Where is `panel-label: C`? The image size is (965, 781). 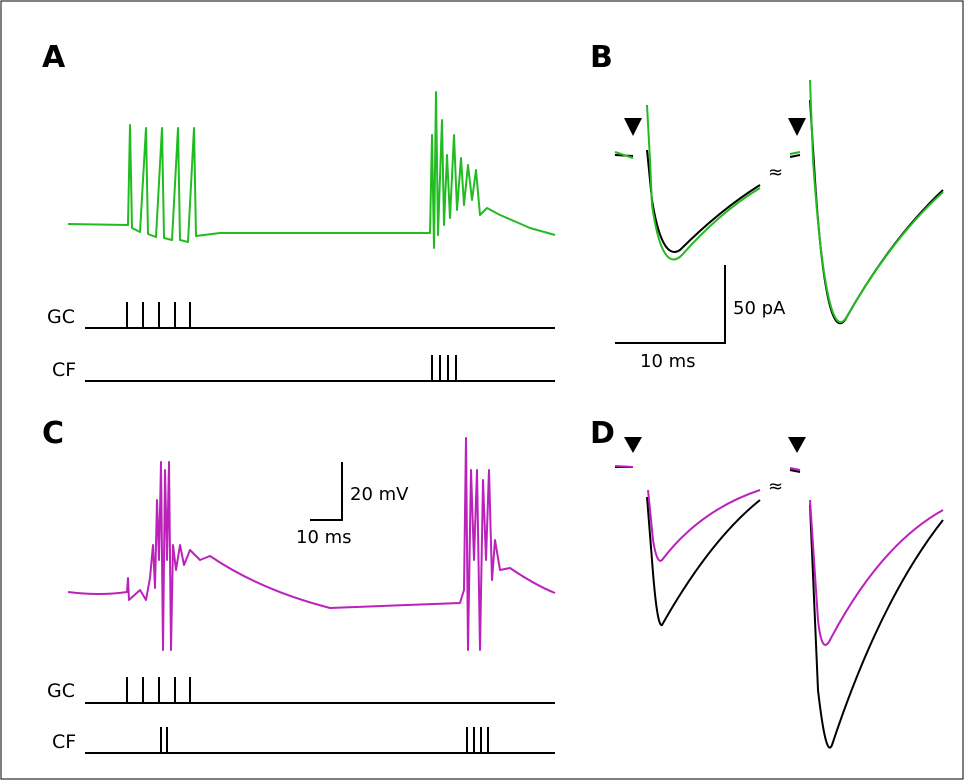 panel-label: C is located at coordinates (53, 433).